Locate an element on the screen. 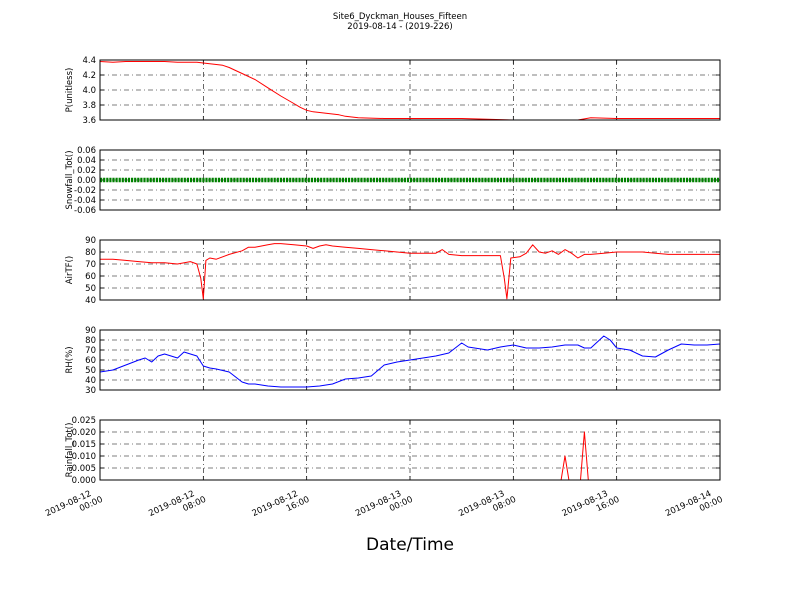 The image size is (800, 600). y-tick-label: 30 is located at coordinates (90, 391).